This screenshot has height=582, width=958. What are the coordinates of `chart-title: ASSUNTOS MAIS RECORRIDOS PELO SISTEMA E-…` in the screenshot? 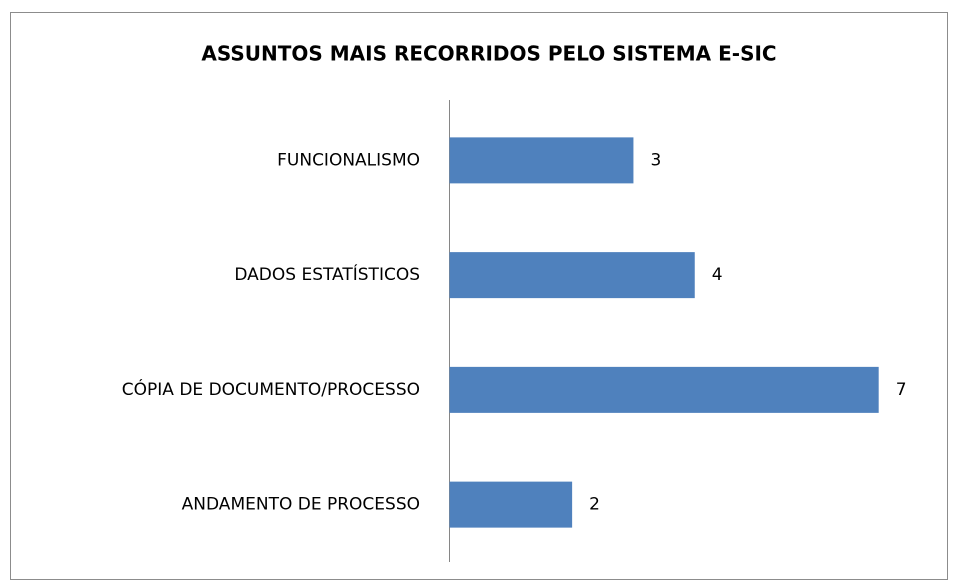 It's located at (488, 54).